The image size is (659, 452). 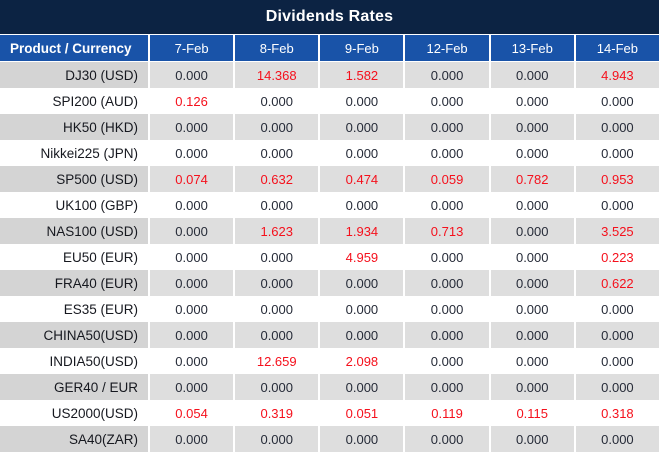 I want to click on table-row: HK50 (HKD) 0.000 0.000 0.000 0.000 0.000 0.000, so click(x=329, y=127).